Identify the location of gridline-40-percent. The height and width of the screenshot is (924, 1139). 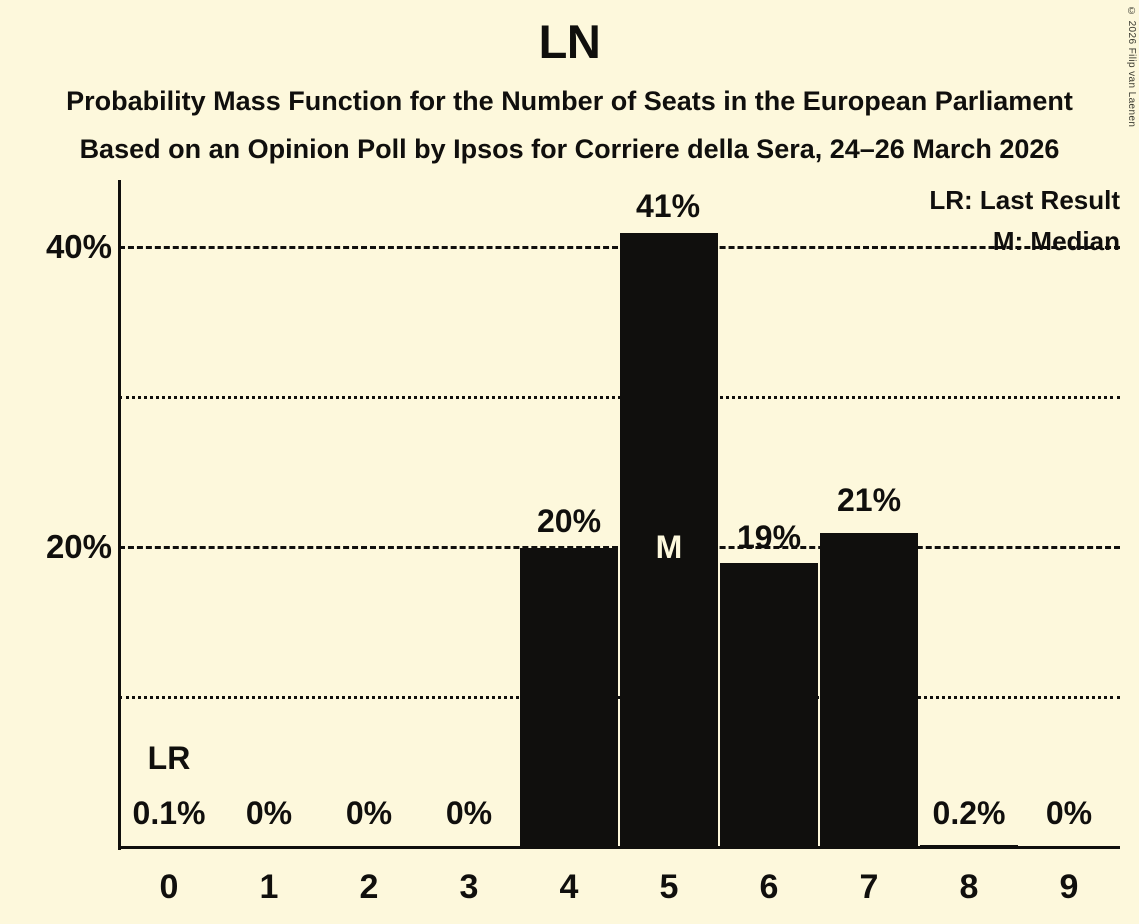
(619, 247).